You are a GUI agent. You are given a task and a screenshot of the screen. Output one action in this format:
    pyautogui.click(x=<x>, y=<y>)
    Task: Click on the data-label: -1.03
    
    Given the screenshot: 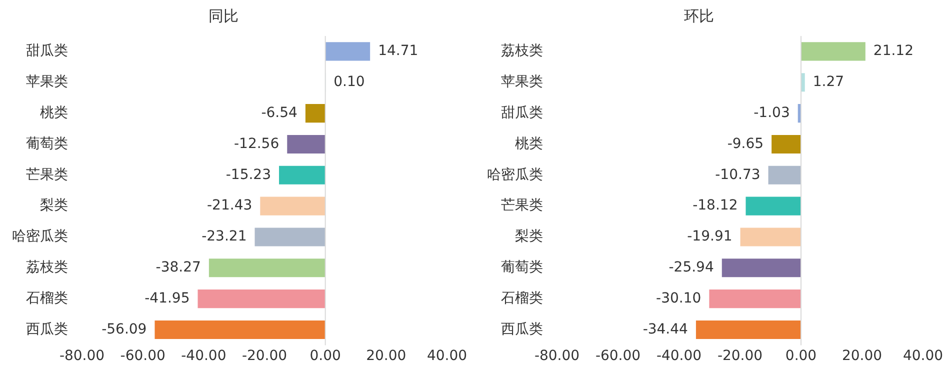 What is the action you would take?
    pyautogui.click(x=772, y=112)
    